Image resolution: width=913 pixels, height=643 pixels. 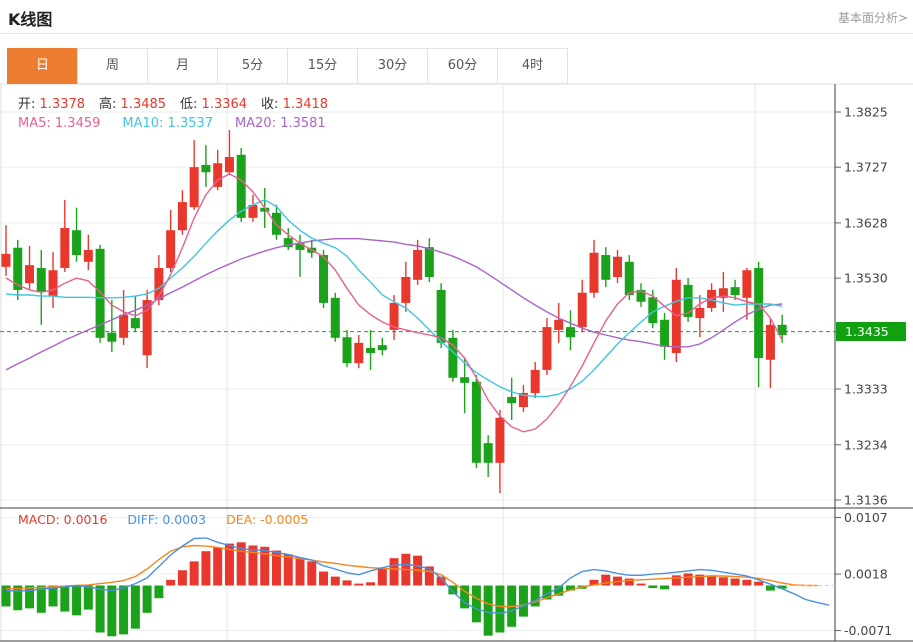 I want to click on tab-interval-3: 5分, so click(x=252, y=66).